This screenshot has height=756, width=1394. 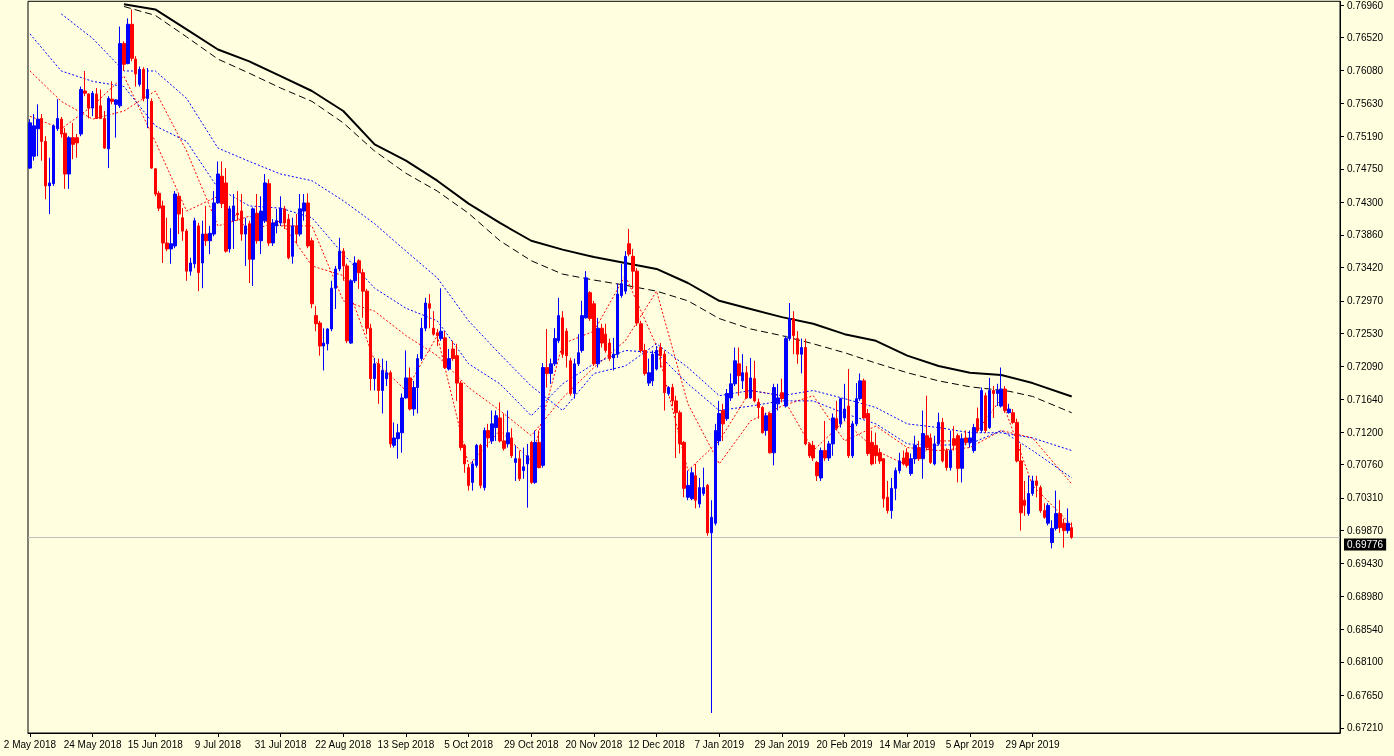 I want to click on x-tick-label: 2 May 2018, so click(x=30, y=744).